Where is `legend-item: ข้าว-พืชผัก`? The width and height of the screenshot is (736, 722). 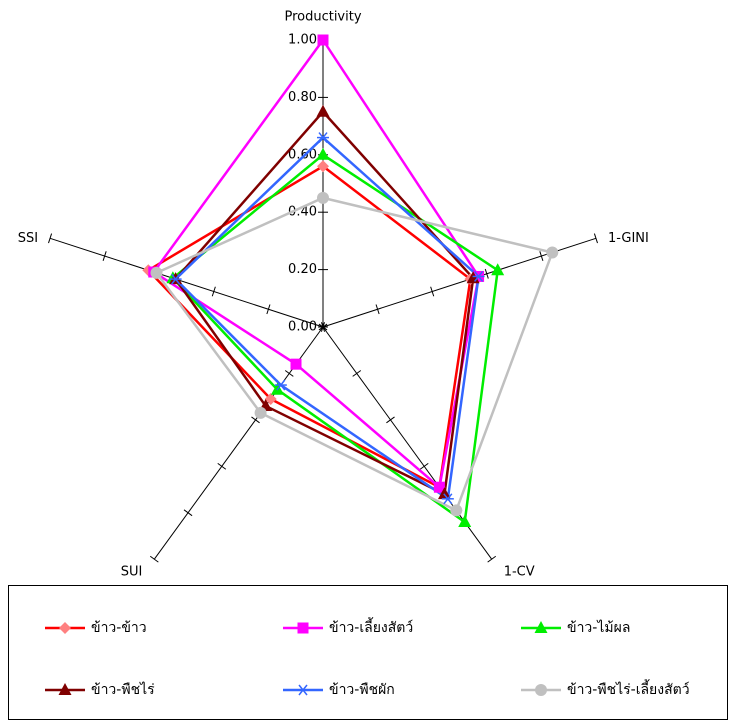
legend-item: ข้าว-พืชผัก is located at coordinates (339, 690).